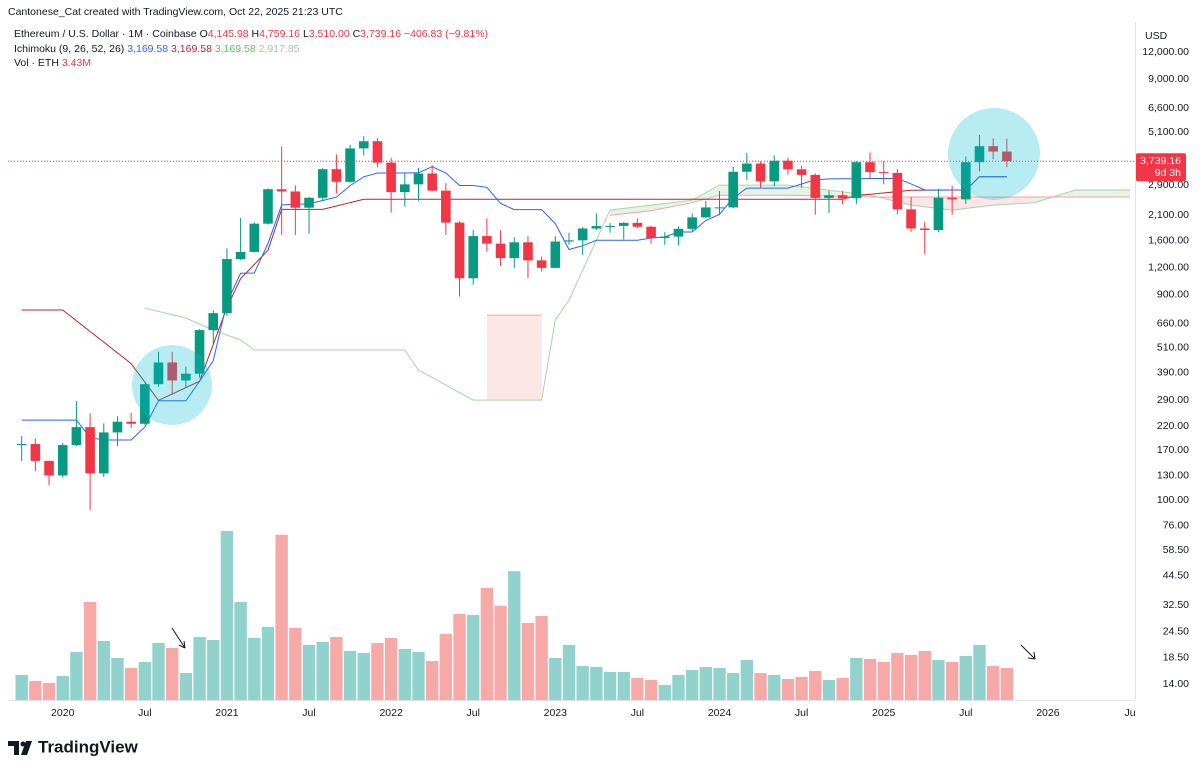 The image size is (1200, 772). What do you see at coordinates (1176, 631) in the screenshot?
I see `y-tick-label: 24.50` at bounding box center [1176, 631].